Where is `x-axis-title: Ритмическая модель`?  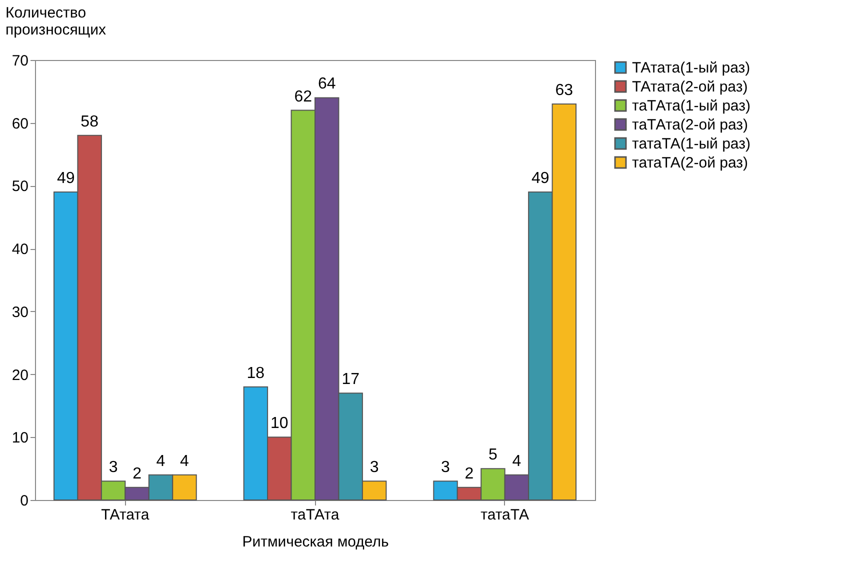
x-axis-title: Ритмическая модель is located at coordinates (315, 542).